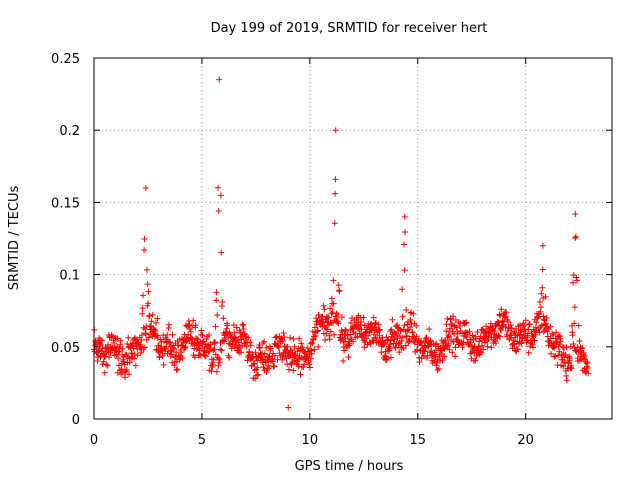 This screenshot has width=640, height=480. What do you see at coordinates (417, 440) in the screenshot?
I see `x-tick-label: 15` at bounding box center [417, 440].